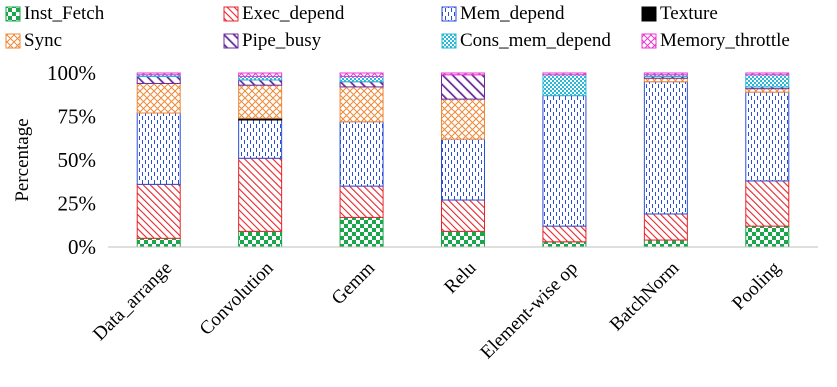 The width and height of the screenshot is (837, 387). I want to click on legend-item-inst-fetch: Inst_Fetch, so click(55, 13).